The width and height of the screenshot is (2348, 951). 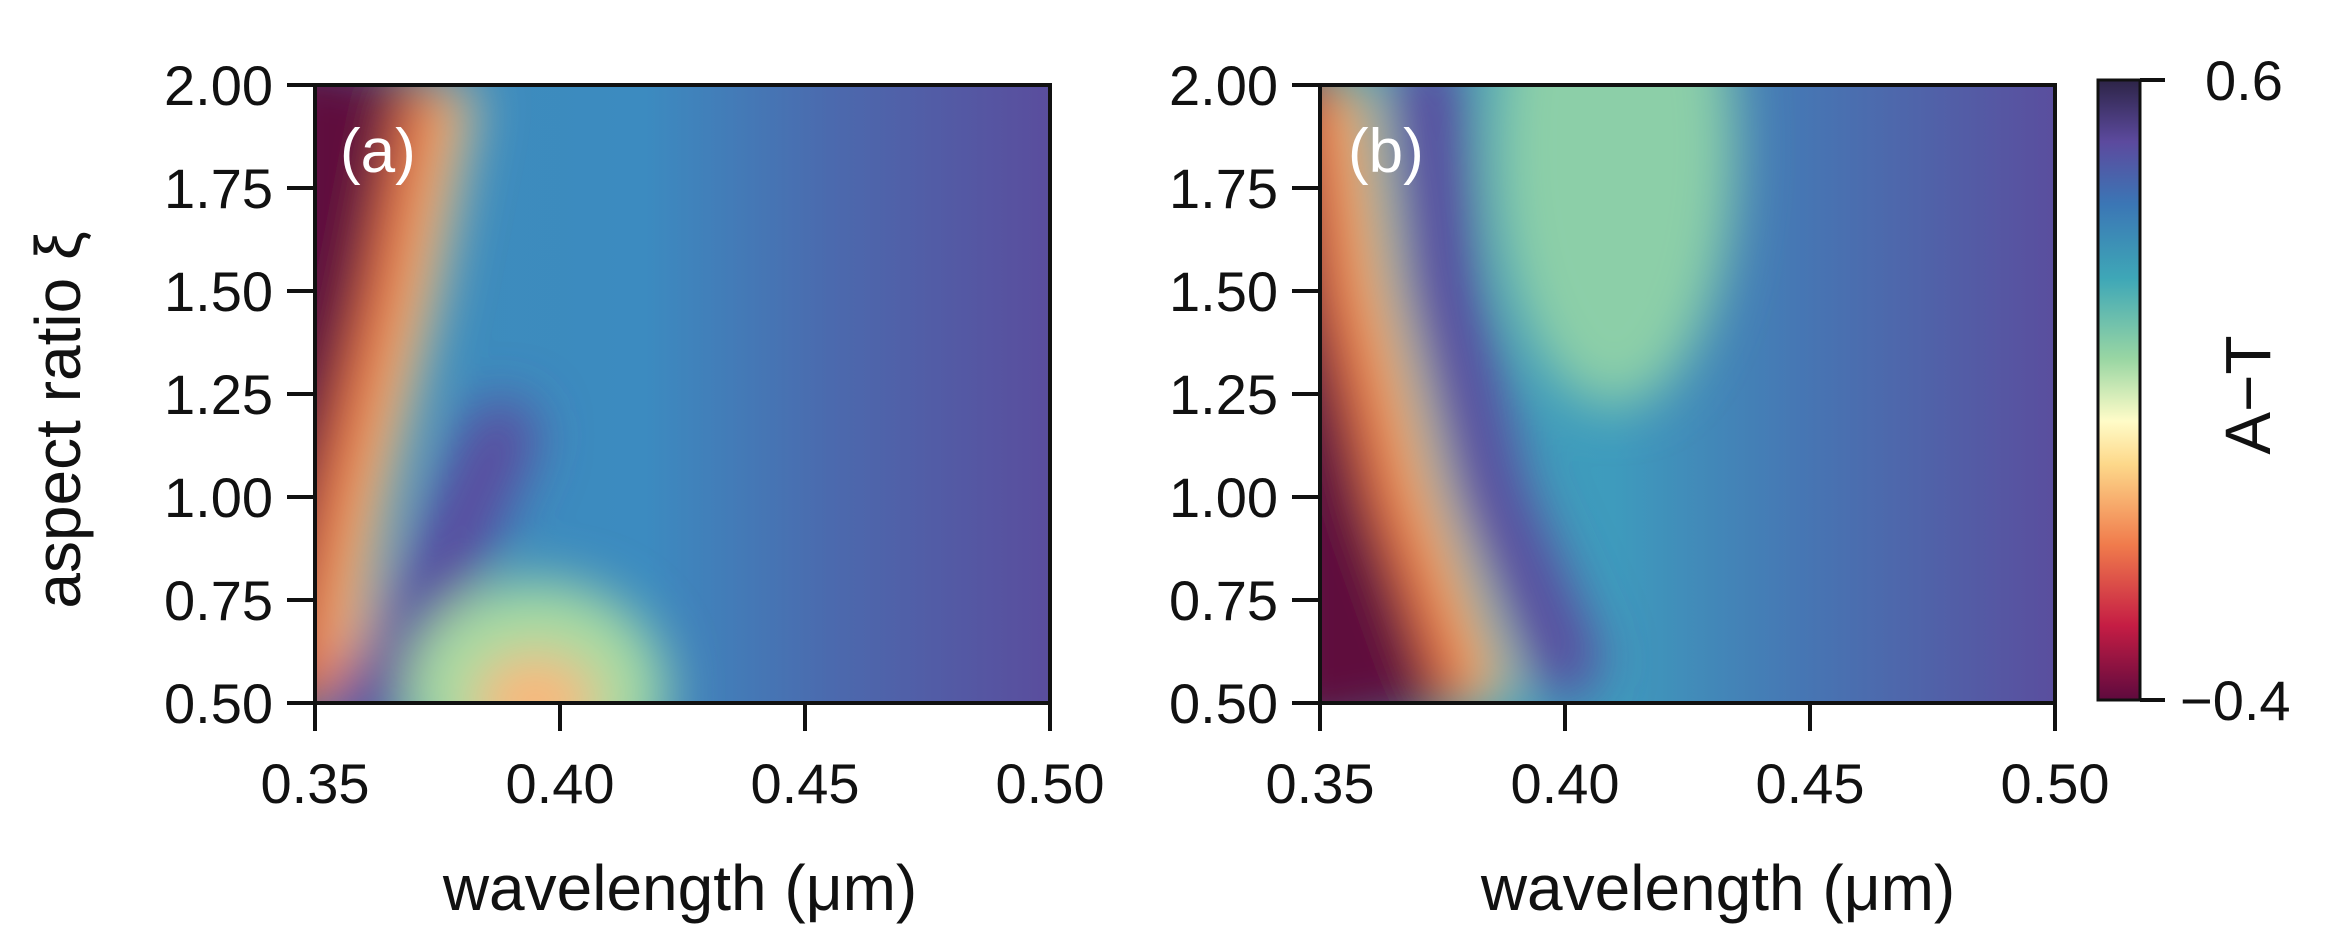 I want to click on x-tick-label-a: 0.40, so click(x=560, y=783).